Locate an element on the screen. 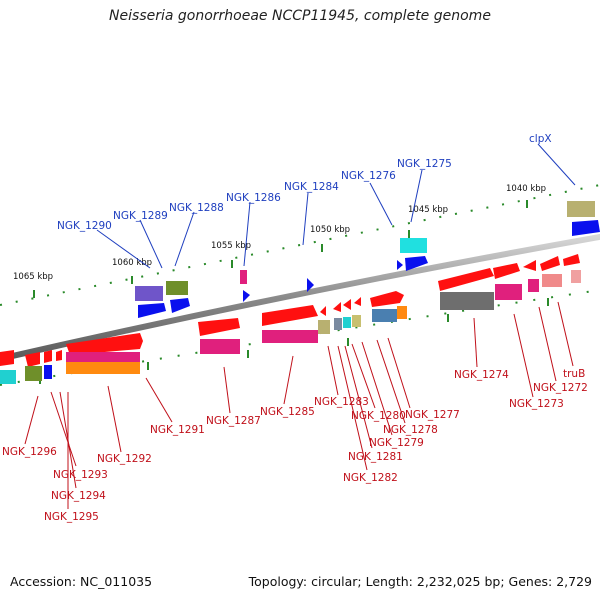 The width and height of the screenshot is (600, 600). gene-label-ngk-1285: NGK_1285 is located at coordinates (287, 412).